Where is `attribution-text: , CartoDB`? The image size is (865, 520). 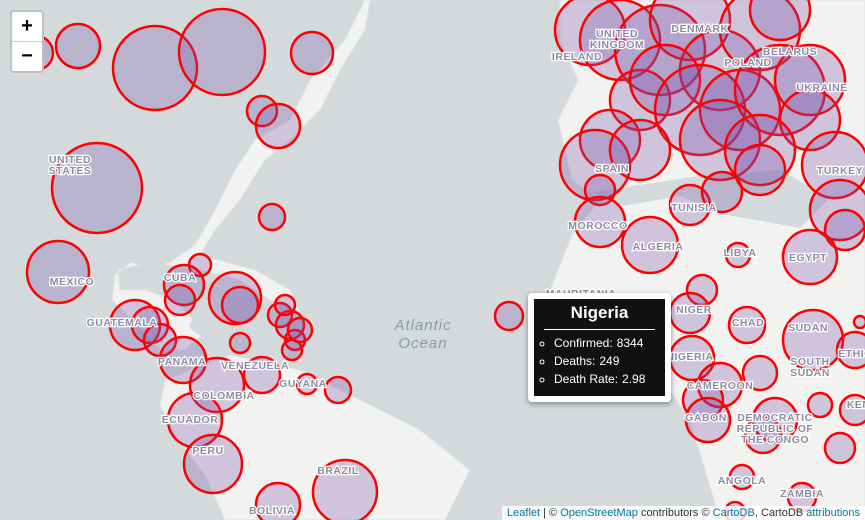
attribution-text: , CartoDB is located at coordinates (779, 513).